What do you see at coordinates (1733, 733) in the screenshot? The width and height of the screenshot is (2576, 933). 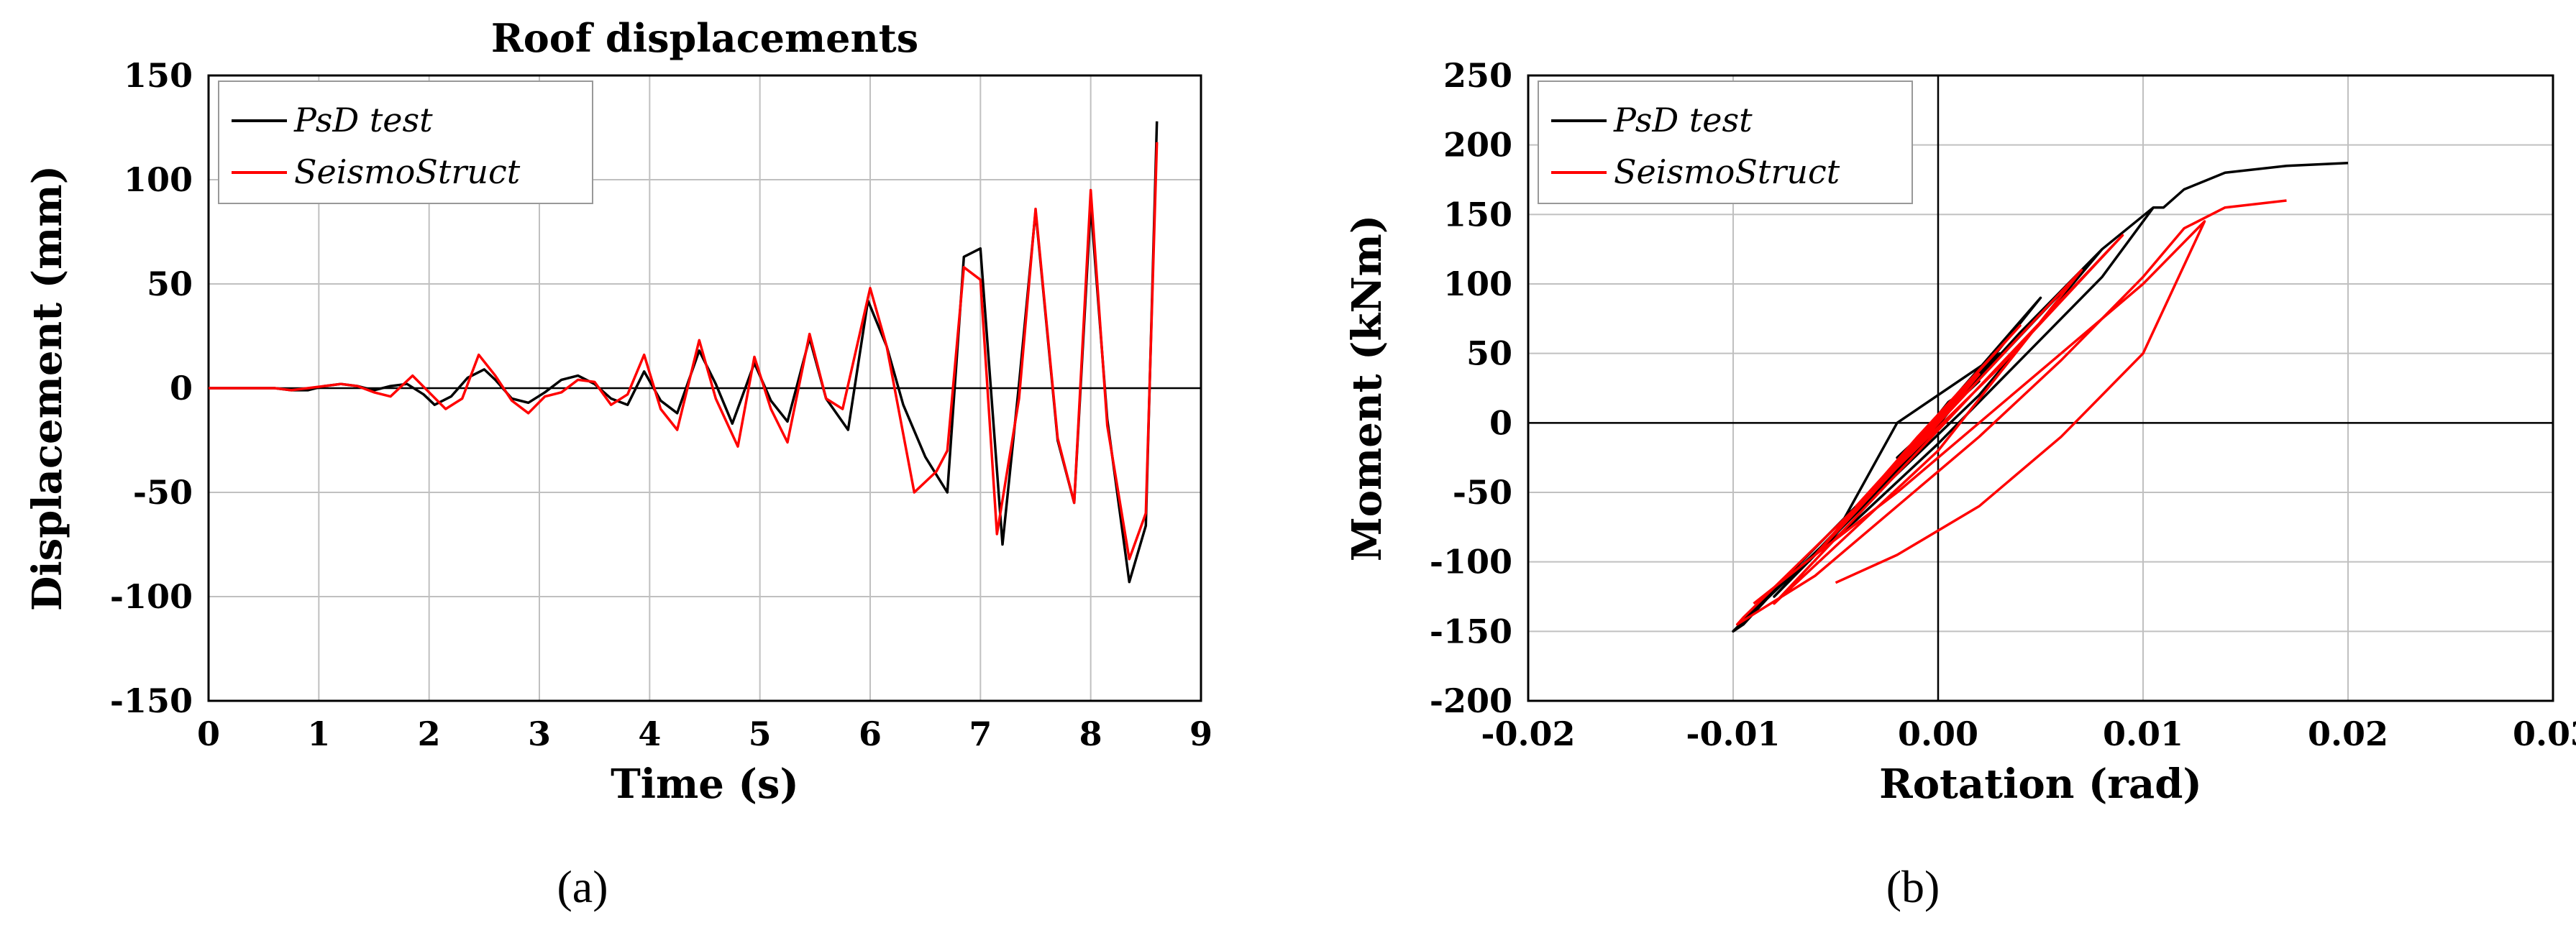 I see `x-tick-label: -0.01` at bounding box center [1733, 733].